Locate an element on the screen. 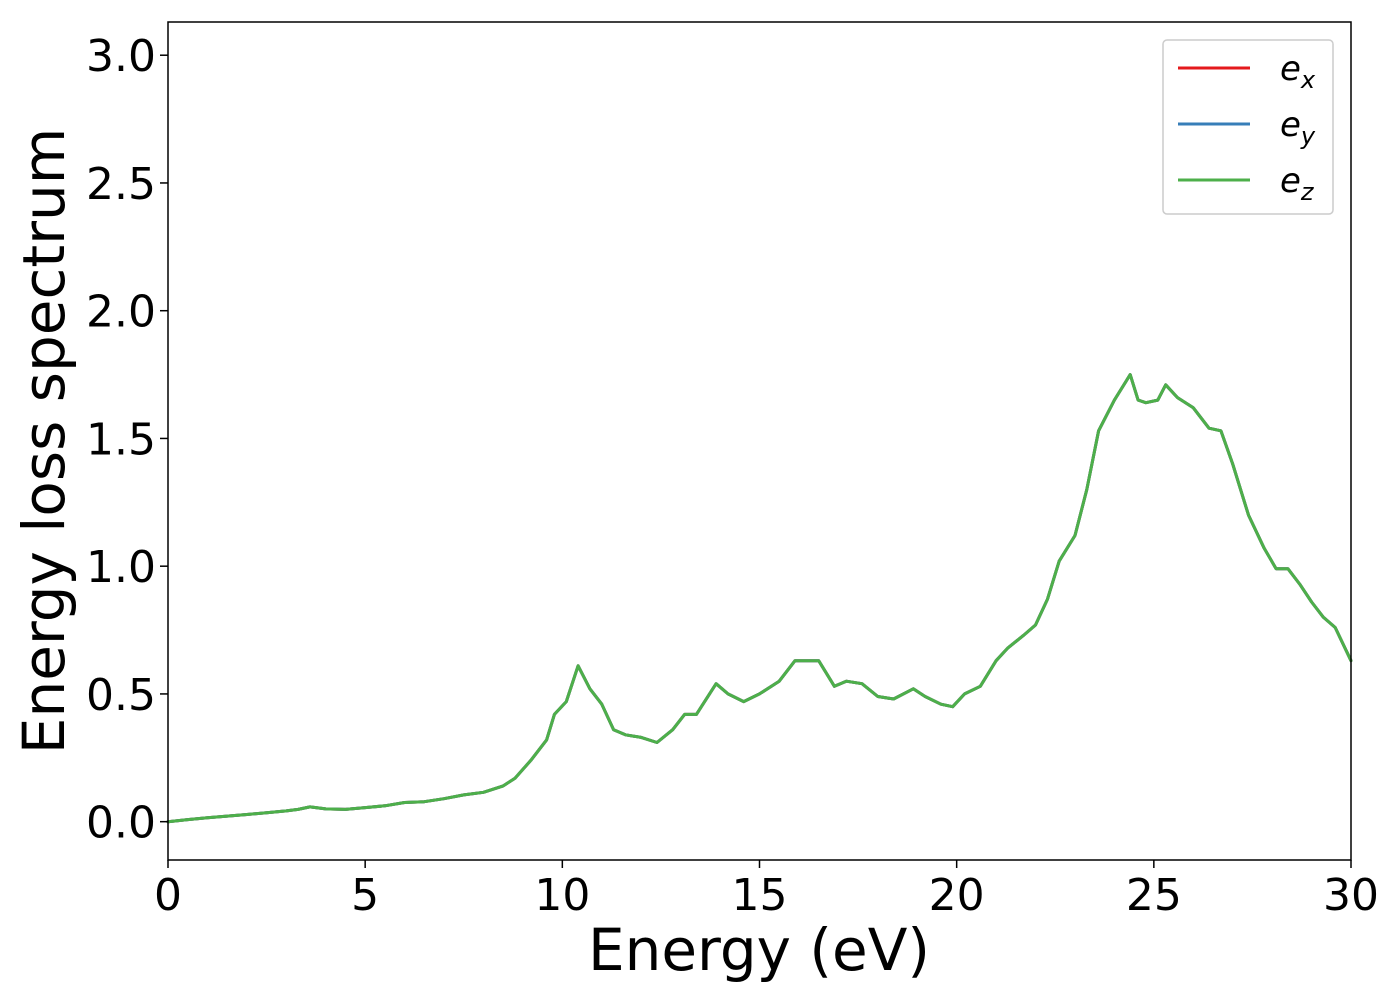 This screenshot has width=1400, height=1000. x-axis-label: Energy (eV) is located at coordinates (759, 950).